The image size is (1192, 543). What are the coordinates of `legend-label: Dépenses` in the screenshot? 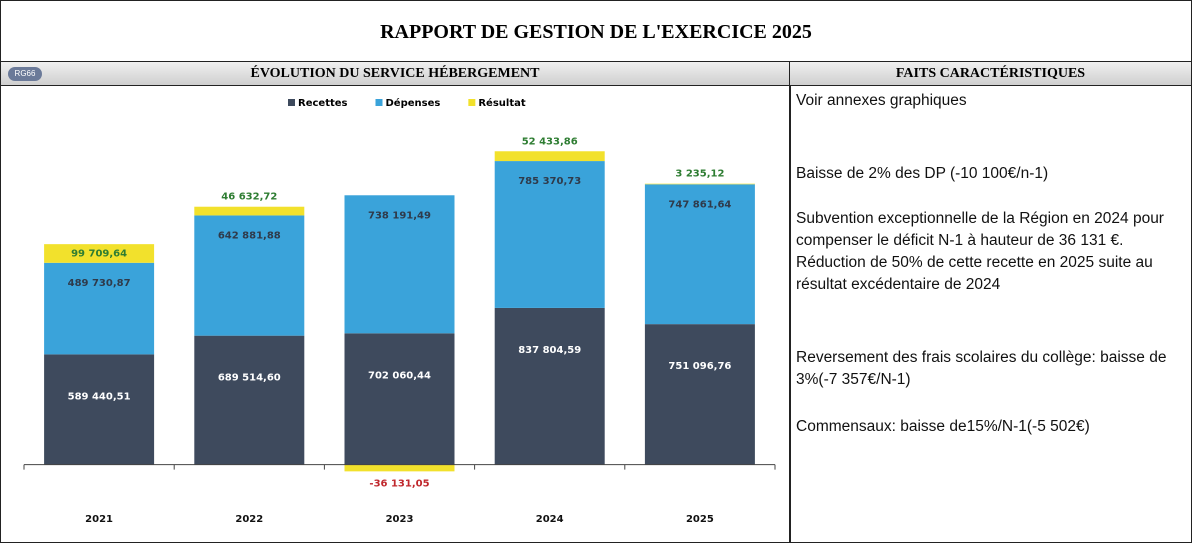 It's located at (413, 103).